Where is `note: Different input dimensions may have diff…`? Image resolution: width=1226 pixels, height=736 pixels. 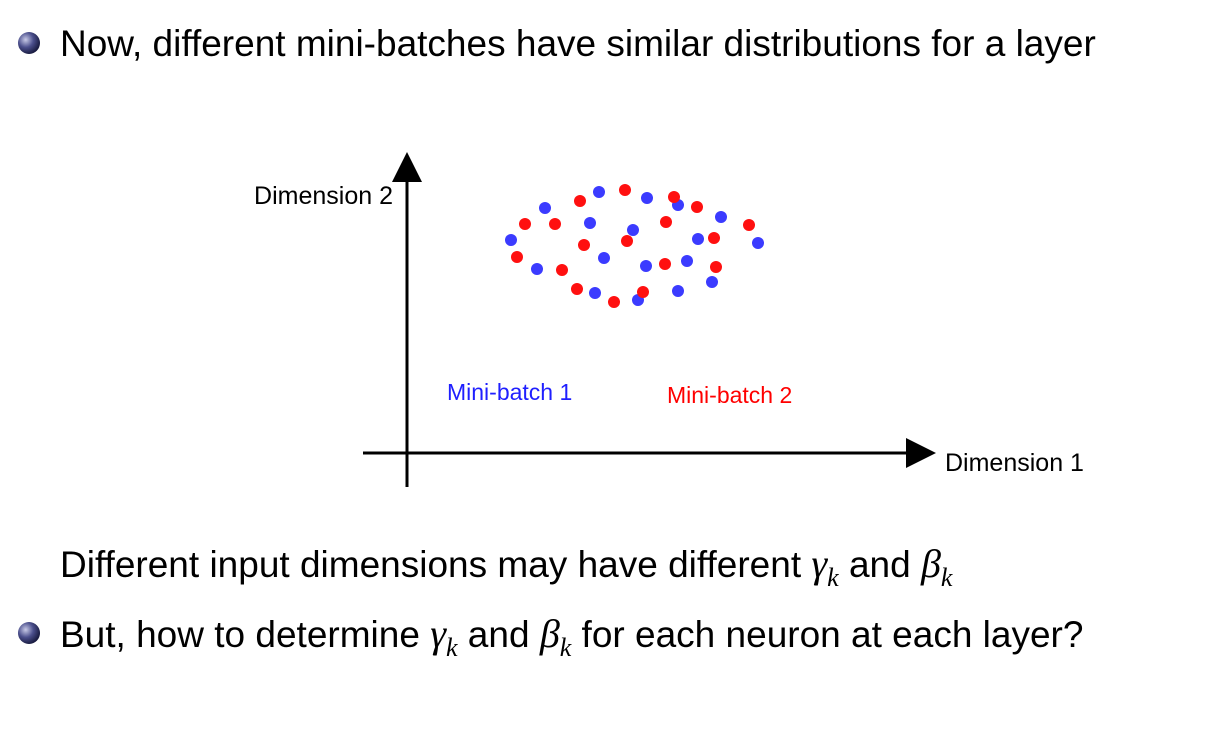 note: Different input dimensions may have diff… is located at coordinates (635, 570).